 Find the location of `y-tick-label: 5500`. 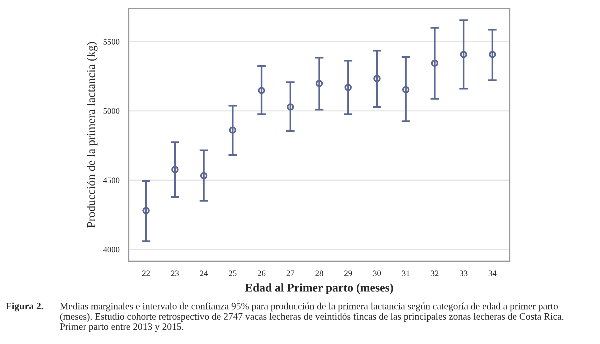

y-tick-label: 5500 is located at coordinates (112, 42).